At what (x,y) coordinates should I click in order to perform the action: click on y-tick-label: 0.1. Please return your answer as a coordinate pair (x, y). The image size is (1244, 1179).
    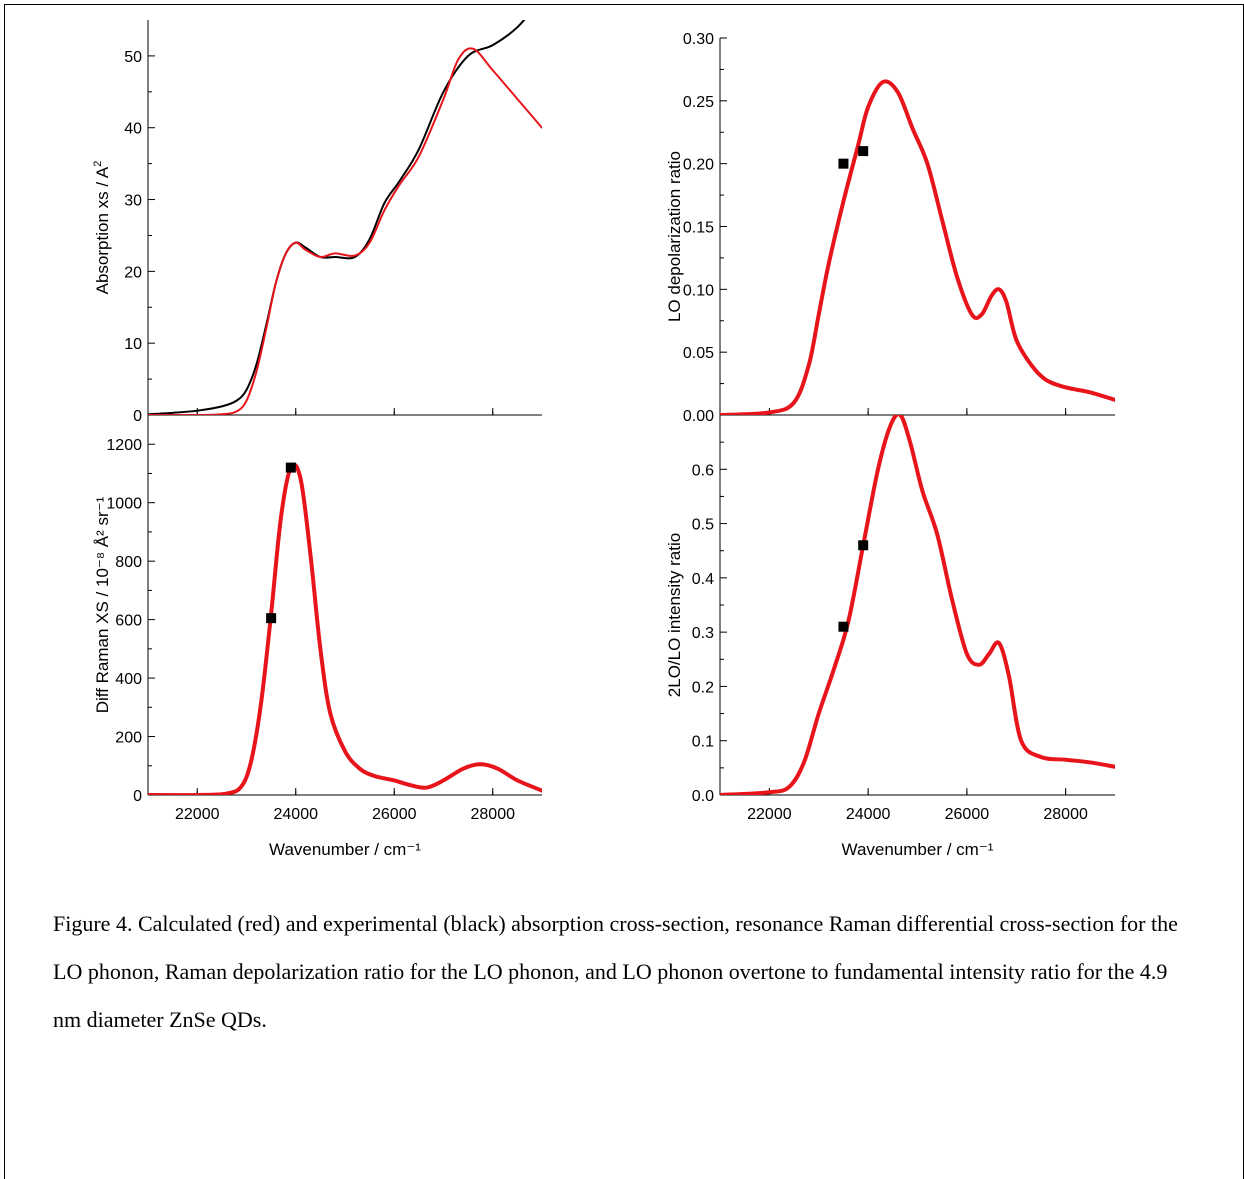
    Looking at the image, I should click on (703, 742).